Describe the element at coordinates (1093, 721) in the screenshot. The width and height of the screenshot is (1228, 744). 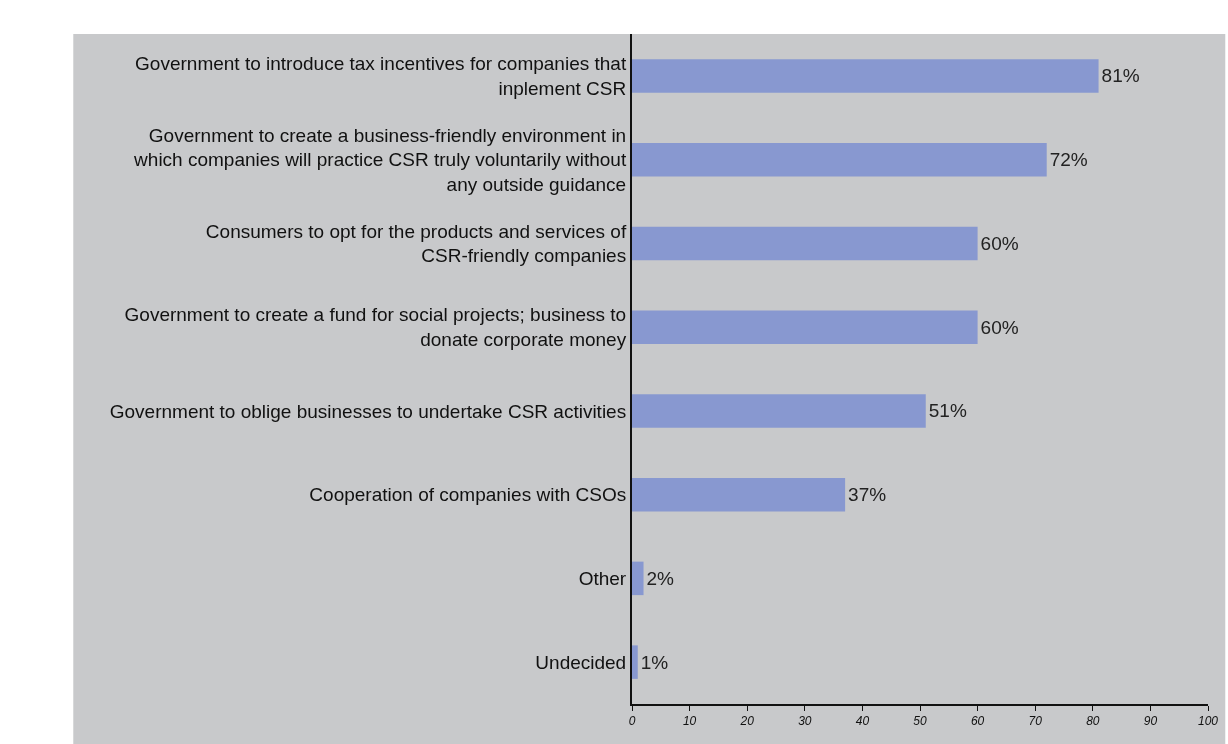
I see `x-tick-label: 80` at that location.